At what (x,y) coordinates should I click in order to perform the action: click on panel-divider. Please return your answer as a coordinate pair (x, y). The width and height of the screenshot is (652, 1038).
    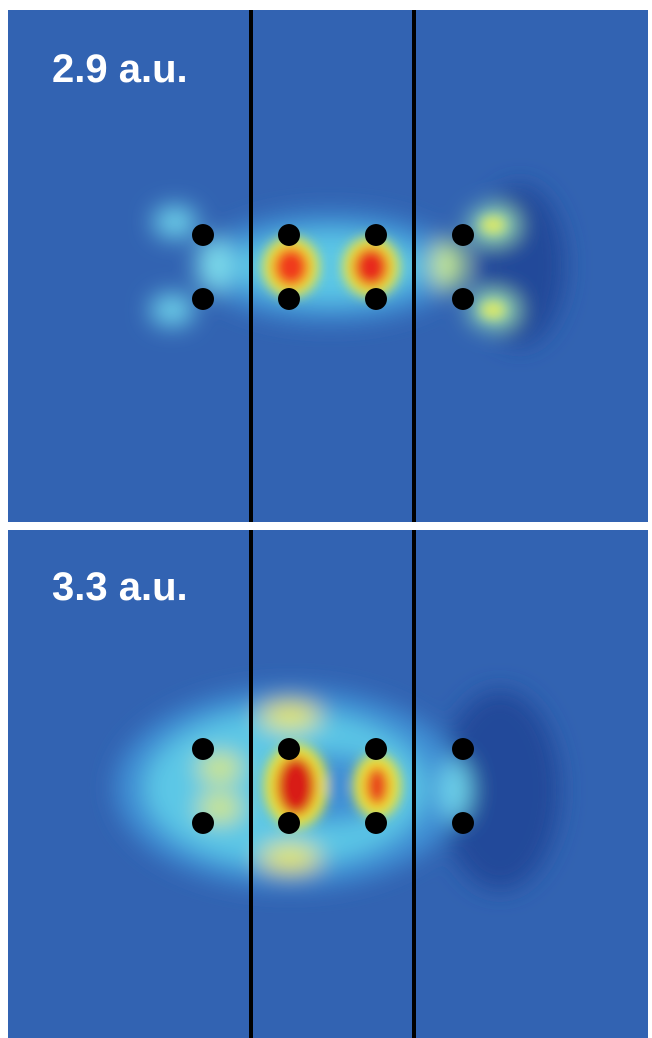
    Looking at the image, I should click on (326, 526).